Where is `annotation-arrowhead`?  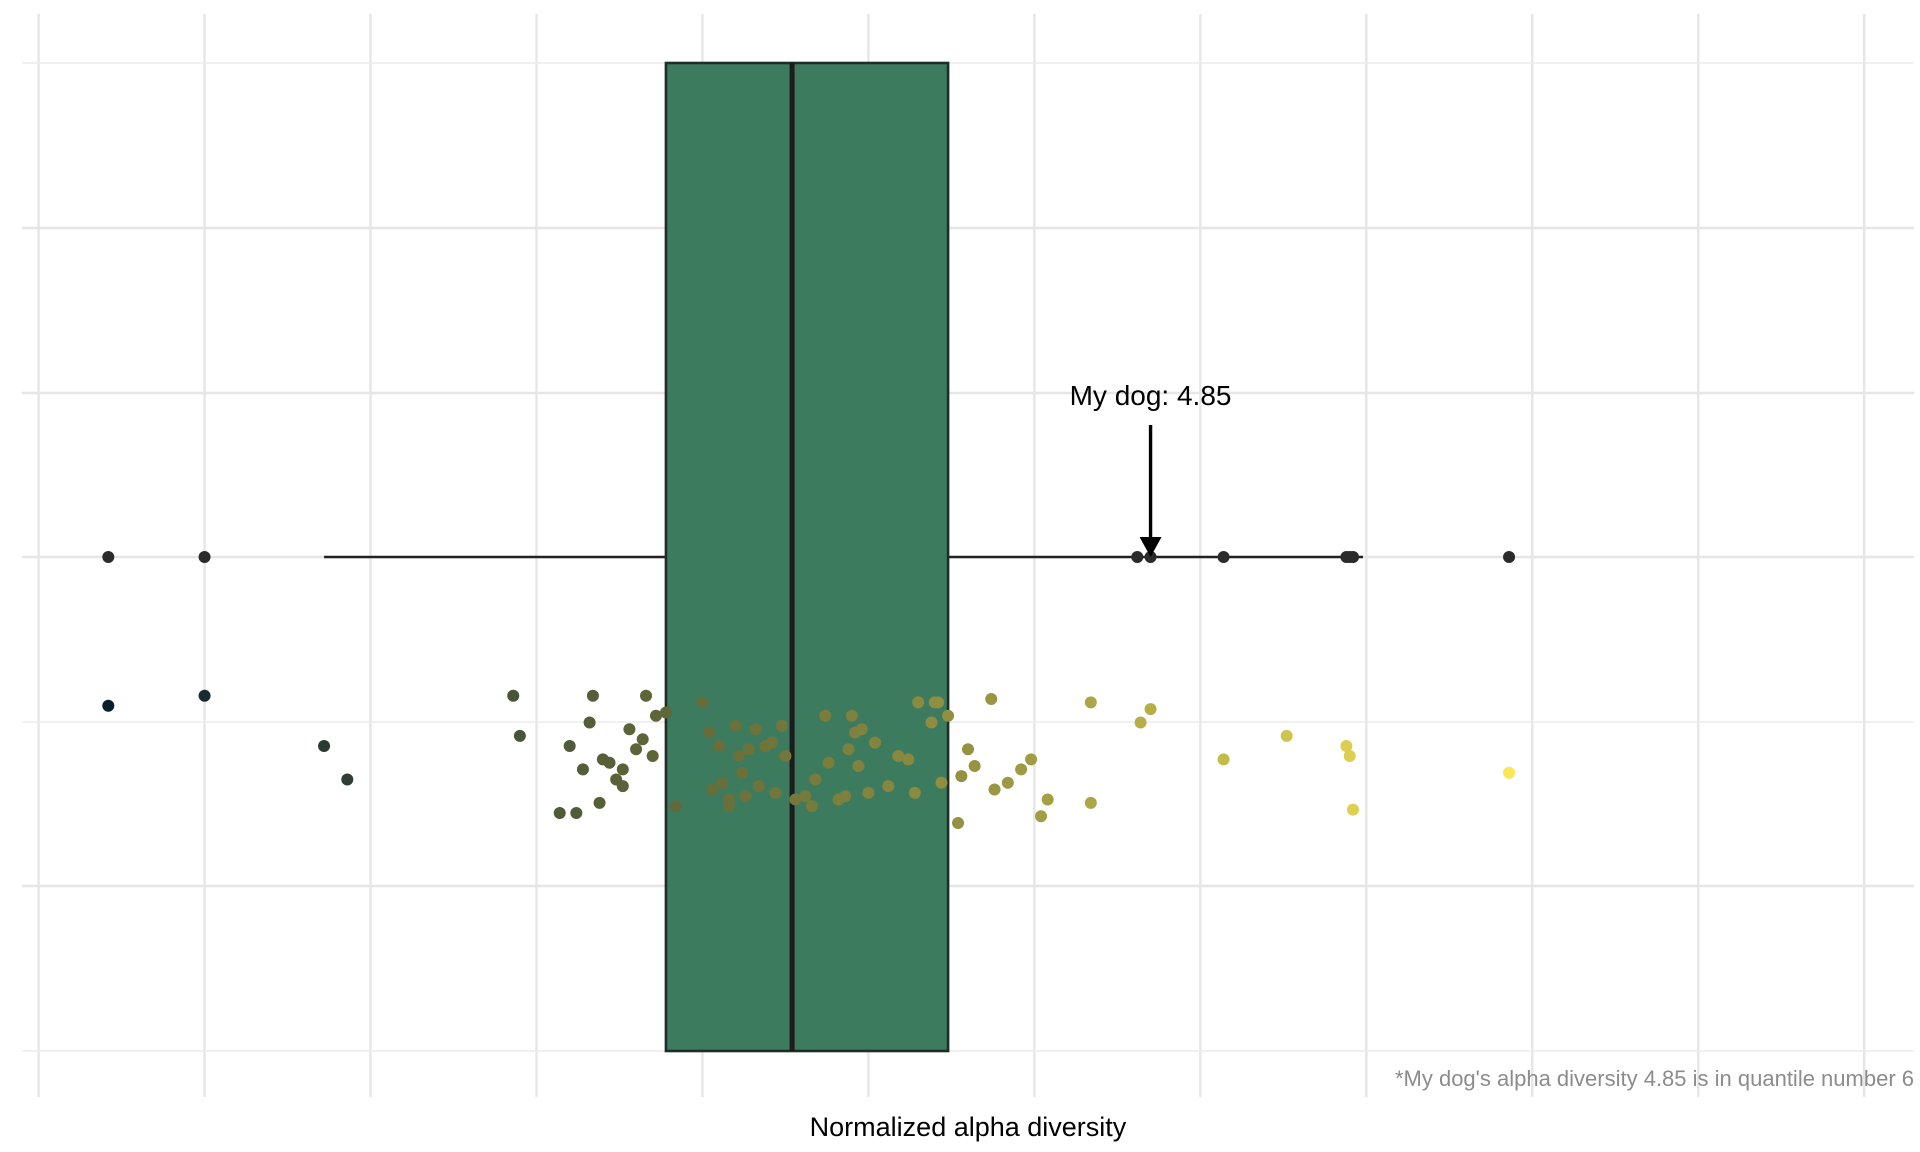
annotation-arrowhead is located at coordinates (1150, 547).